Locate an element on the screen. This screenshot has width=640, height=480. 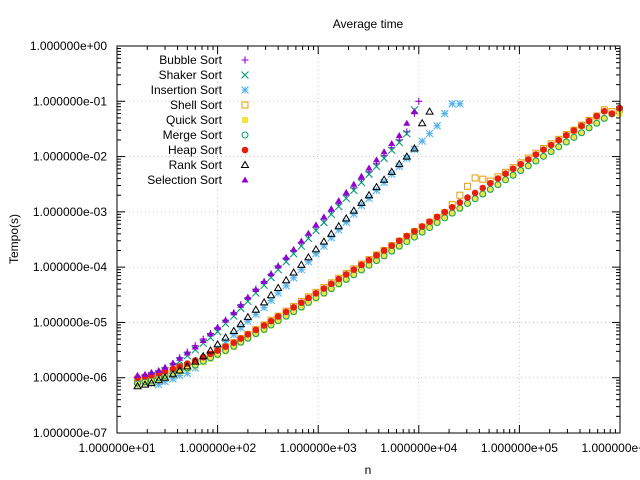
legend-label: Insertion Sort is located at coordinates (187, 90).